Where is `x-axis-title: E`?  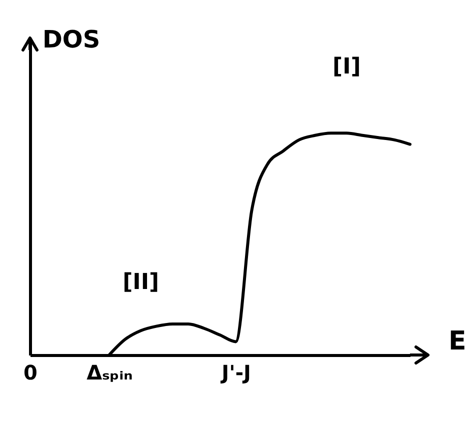
x-axis-title: E is located at coordinates (457, 341).